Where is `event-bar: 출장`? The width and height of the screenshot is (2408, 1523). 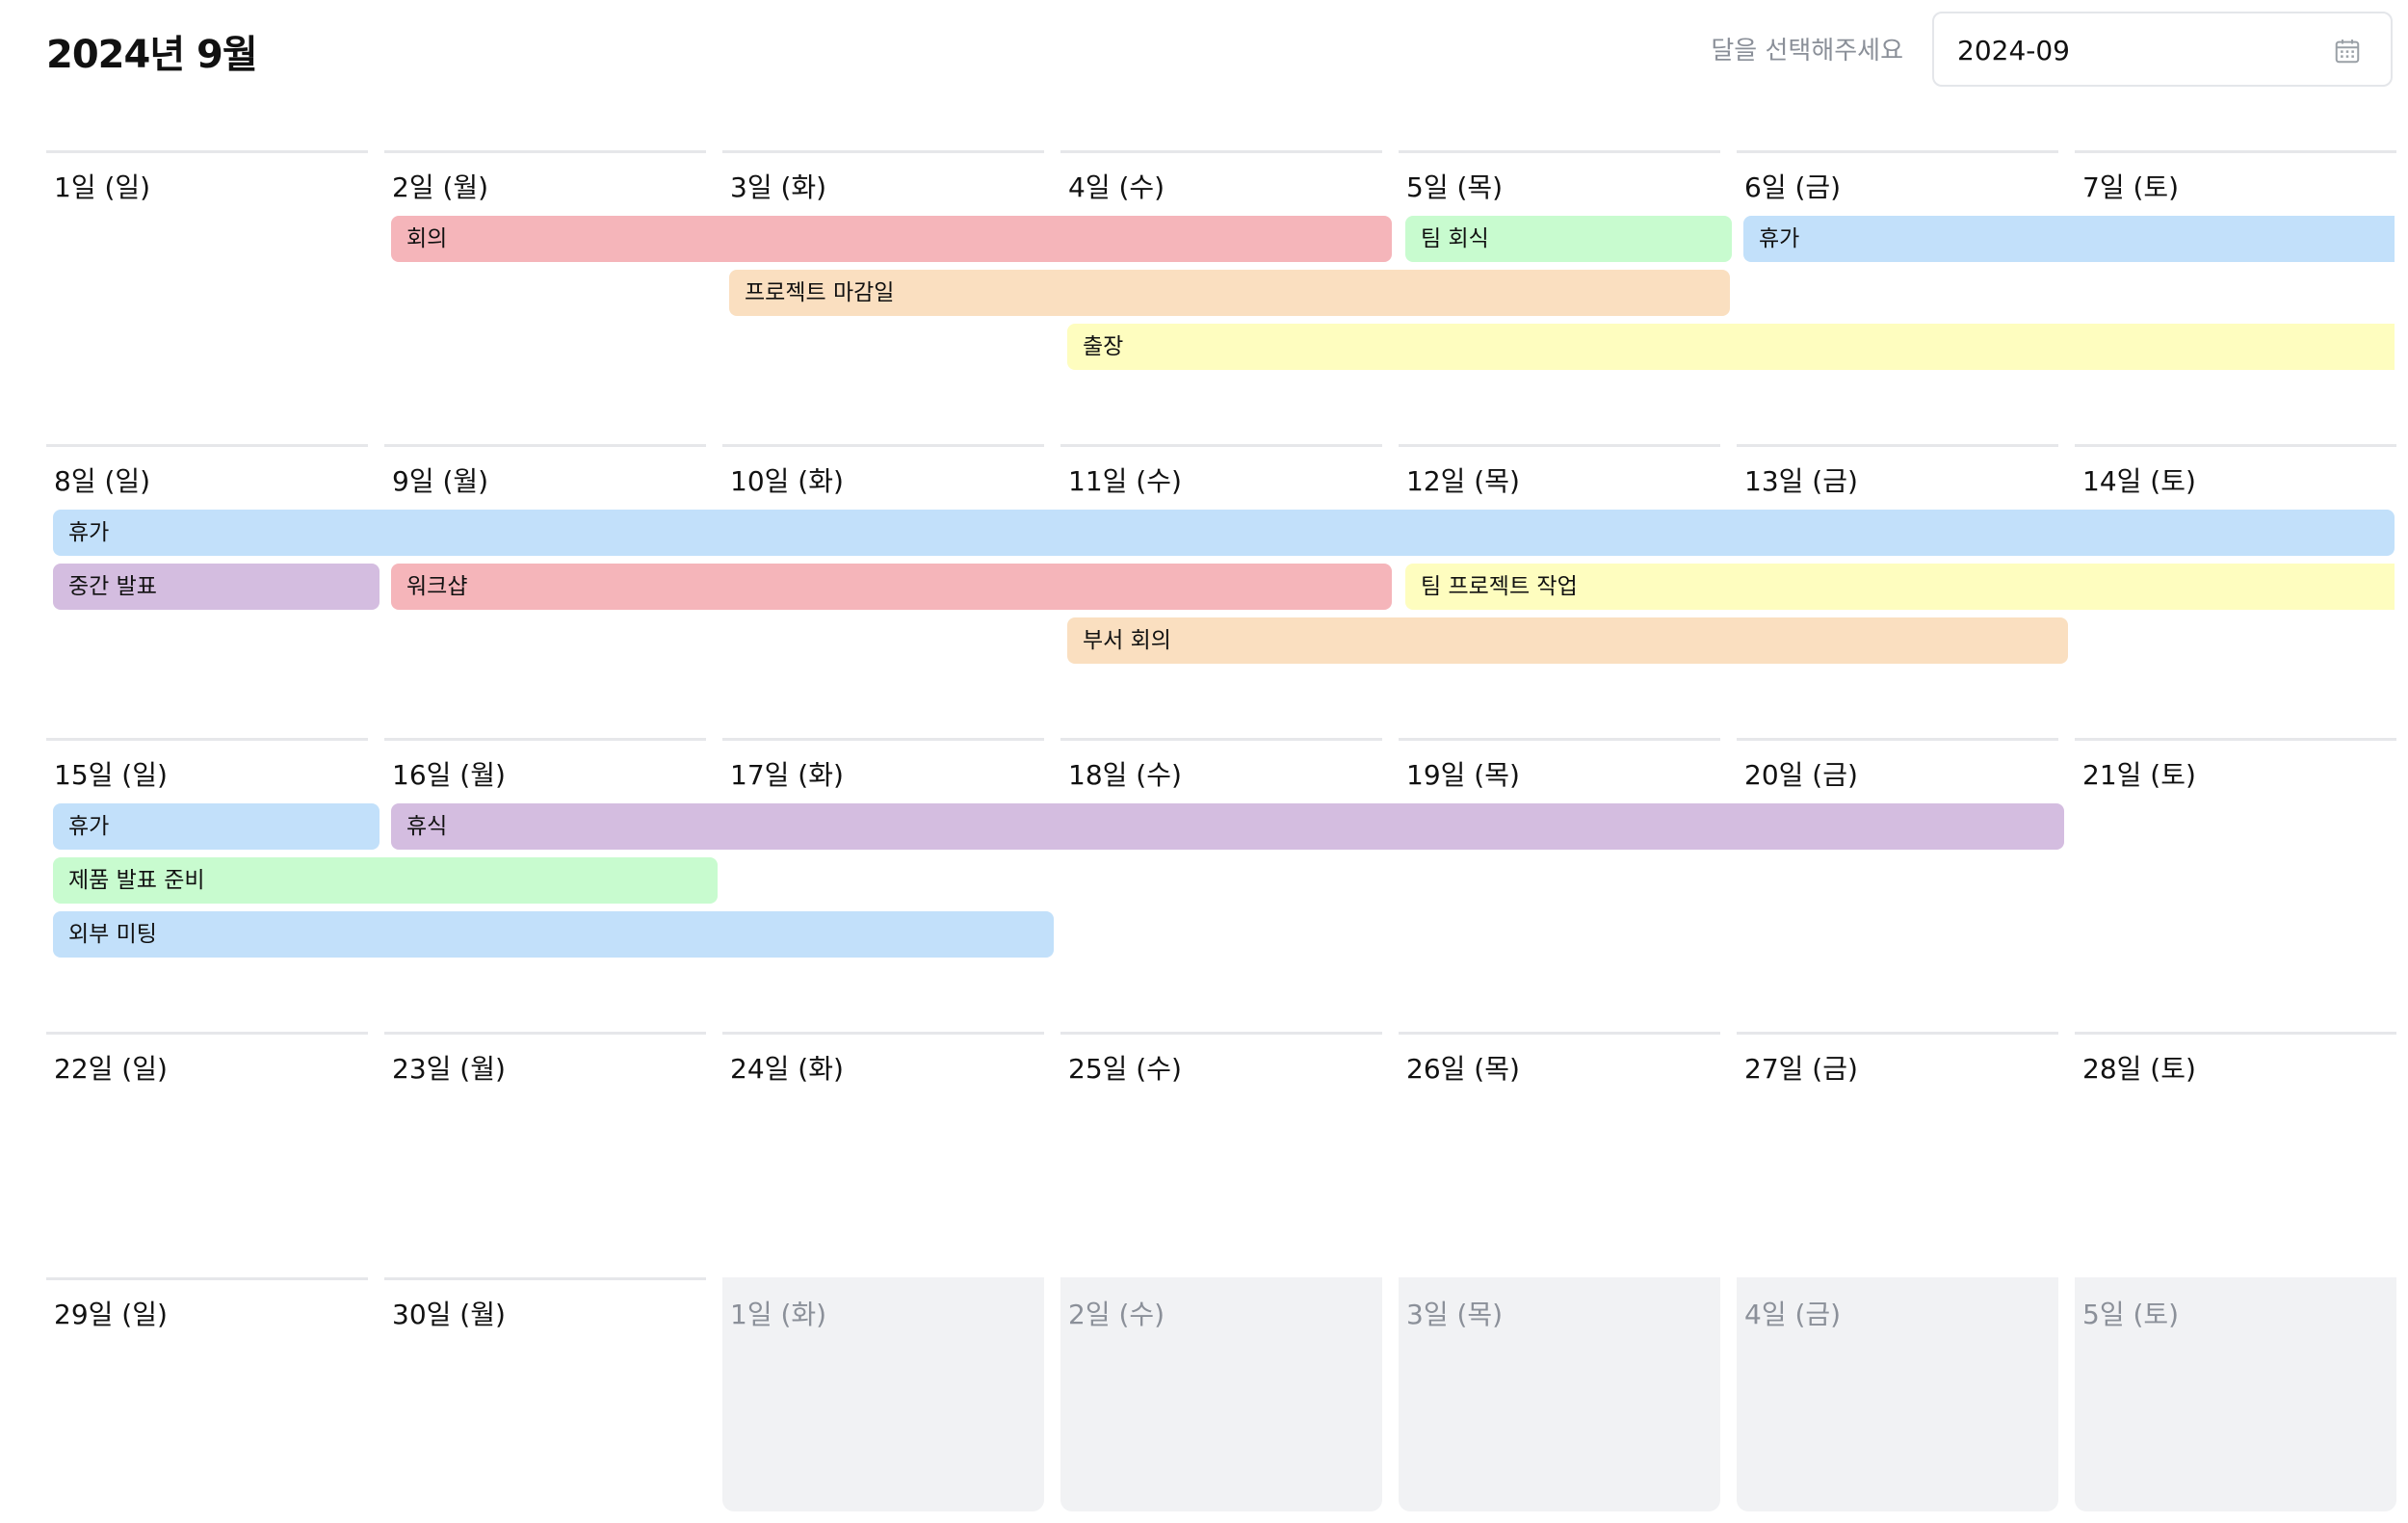 event-bar: 출장 is located at coordinates (1731, 347).